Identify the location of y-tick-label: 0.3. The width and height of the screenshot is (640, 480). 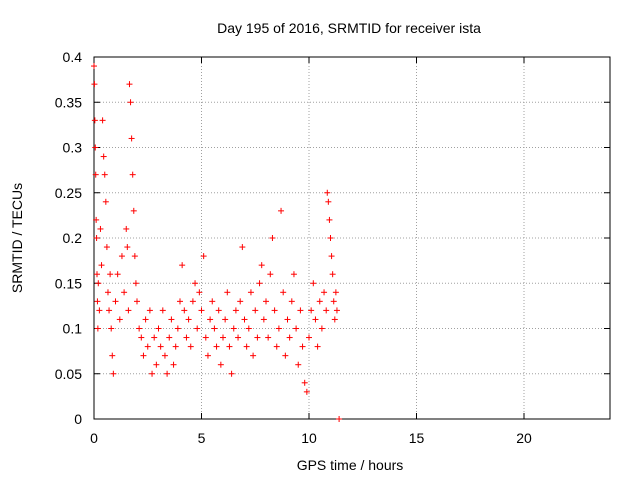
(73, 148).